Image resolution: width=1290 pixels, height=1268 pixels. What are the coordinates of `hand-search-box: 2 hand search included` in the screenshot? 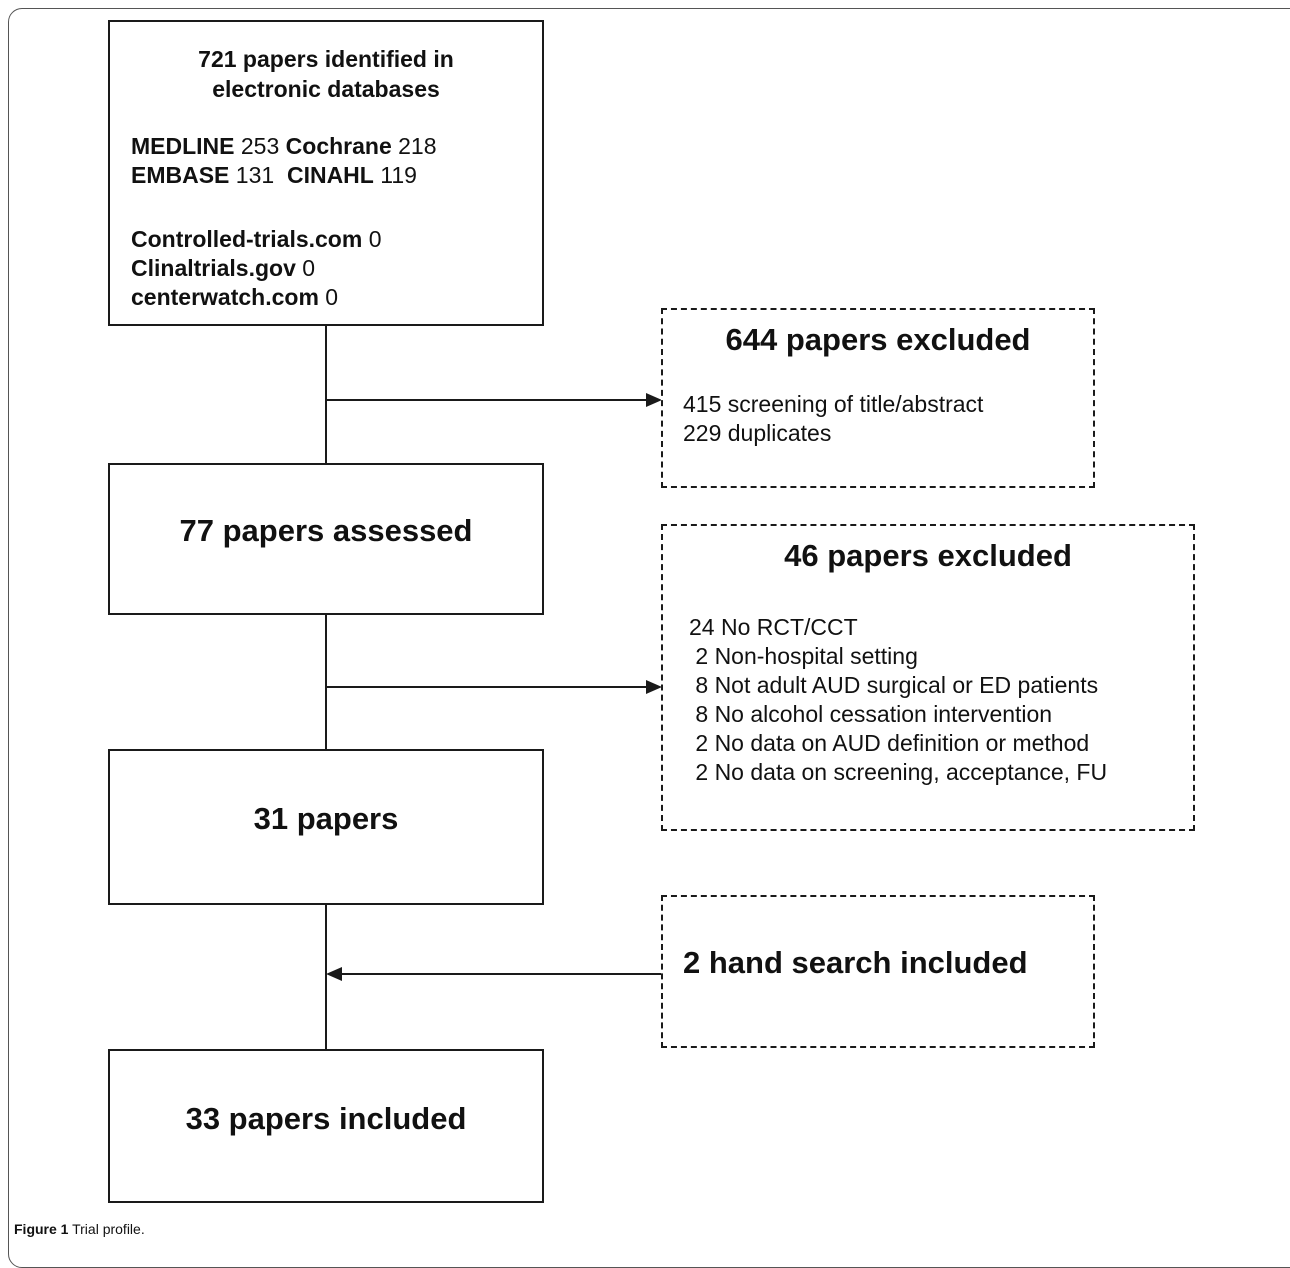 It's located at (878, 971).